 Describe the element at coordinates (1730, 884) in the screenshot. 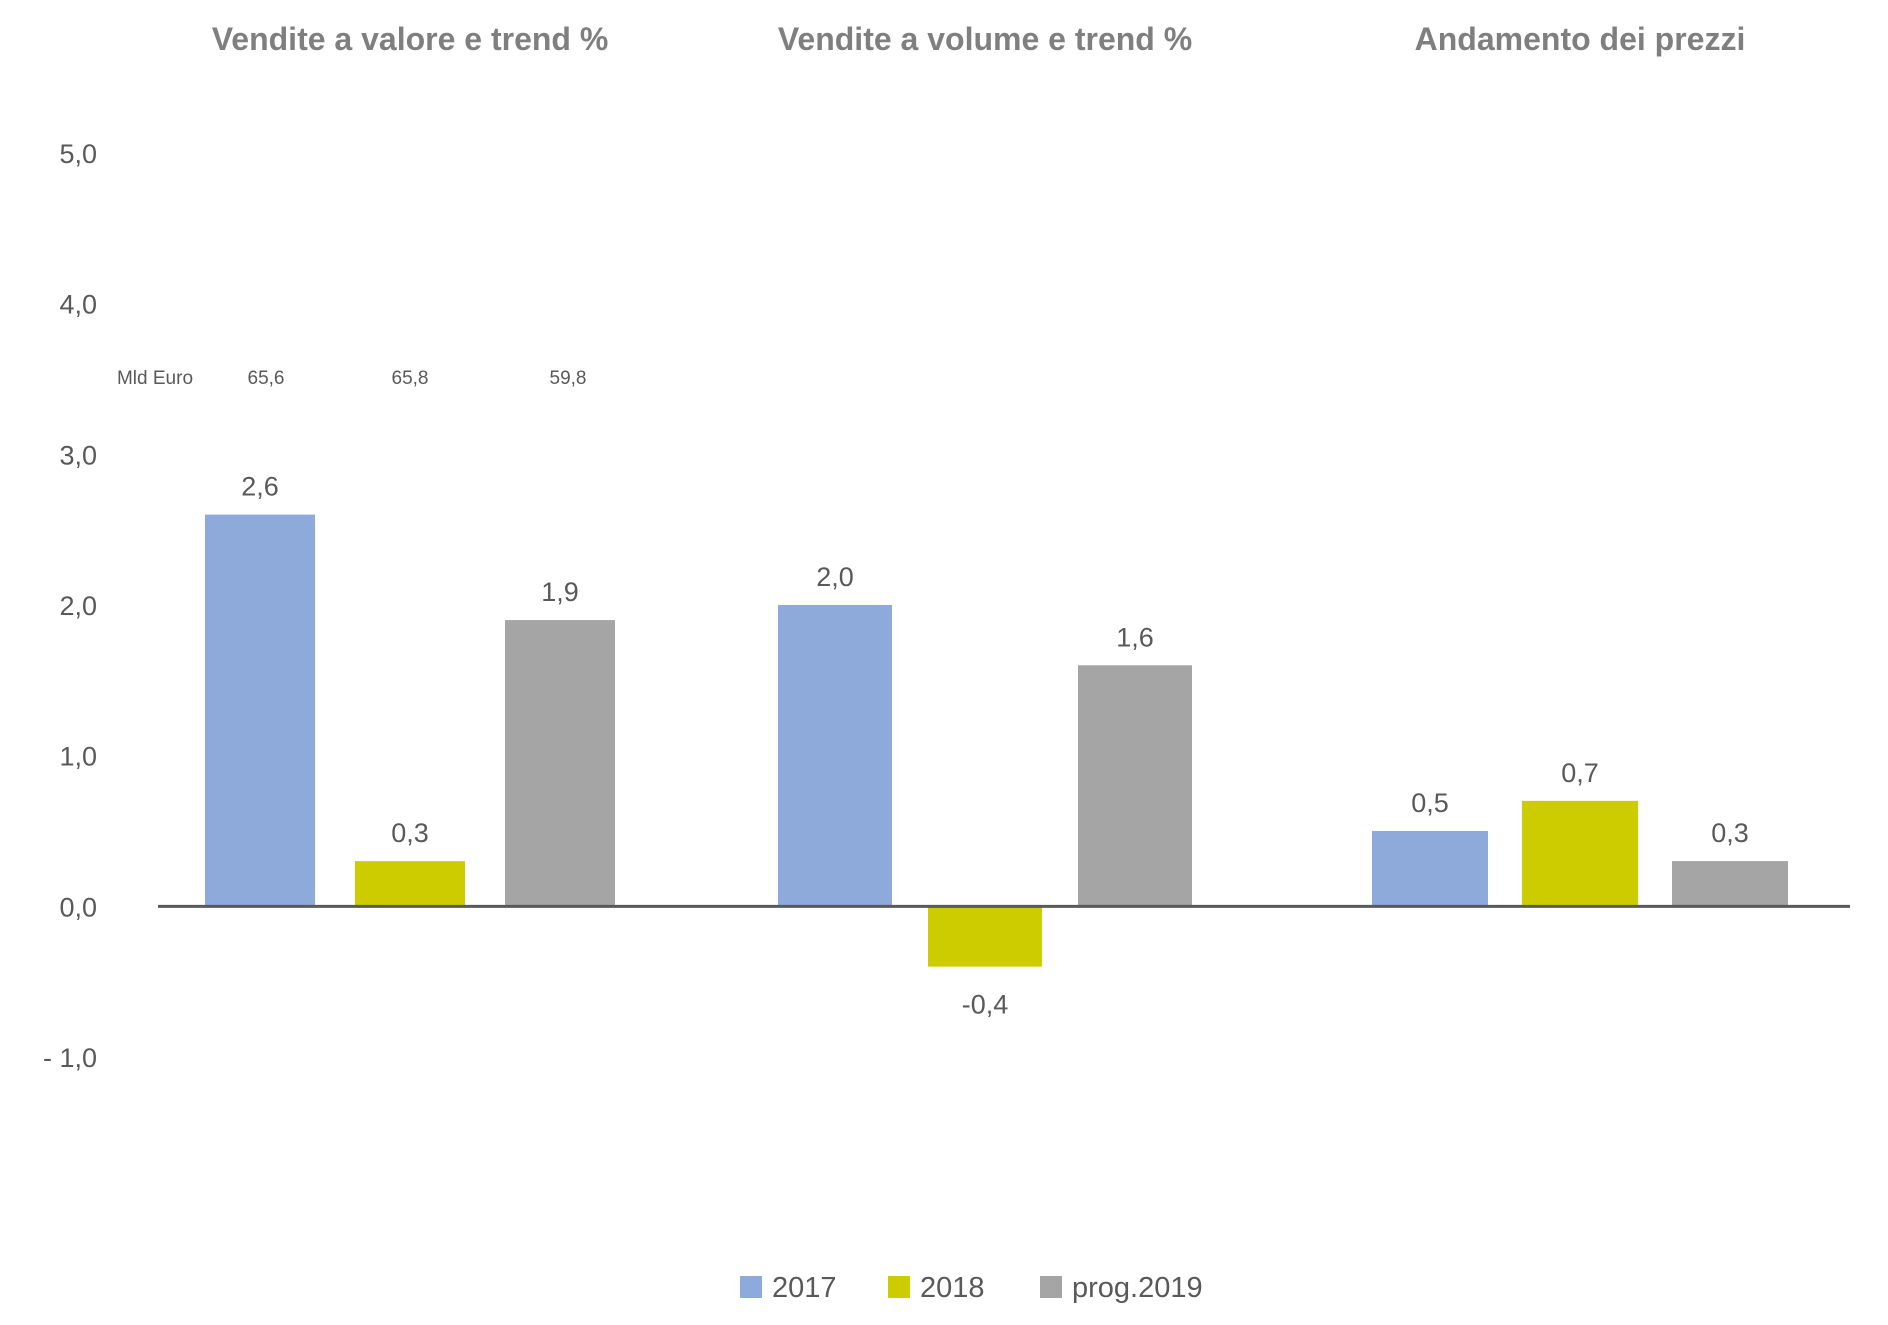

I see `bar-3-prog-2019` at that location.